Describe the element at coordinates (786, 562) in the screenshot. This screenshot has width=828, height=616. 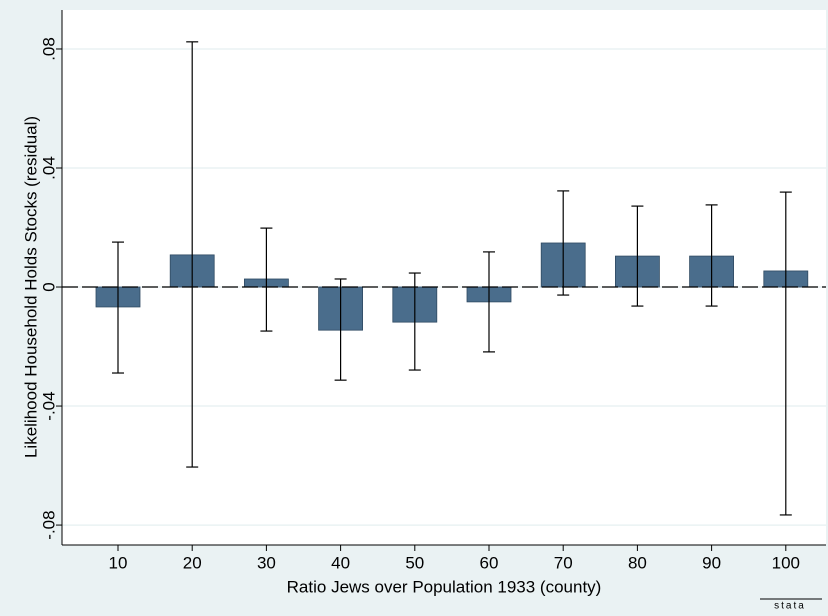
I see `x-tick-label: 100` at that location.